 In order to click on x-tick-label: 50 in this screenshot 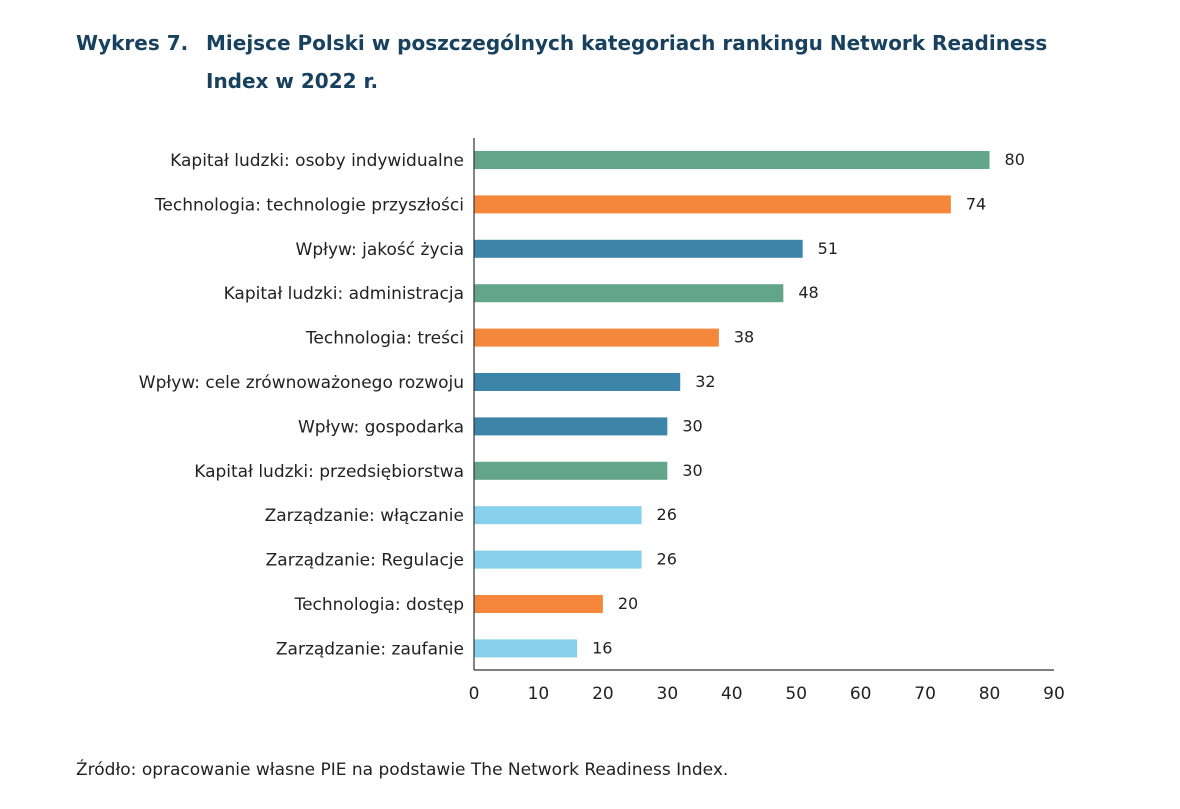, I will do `click(796, 694)`.